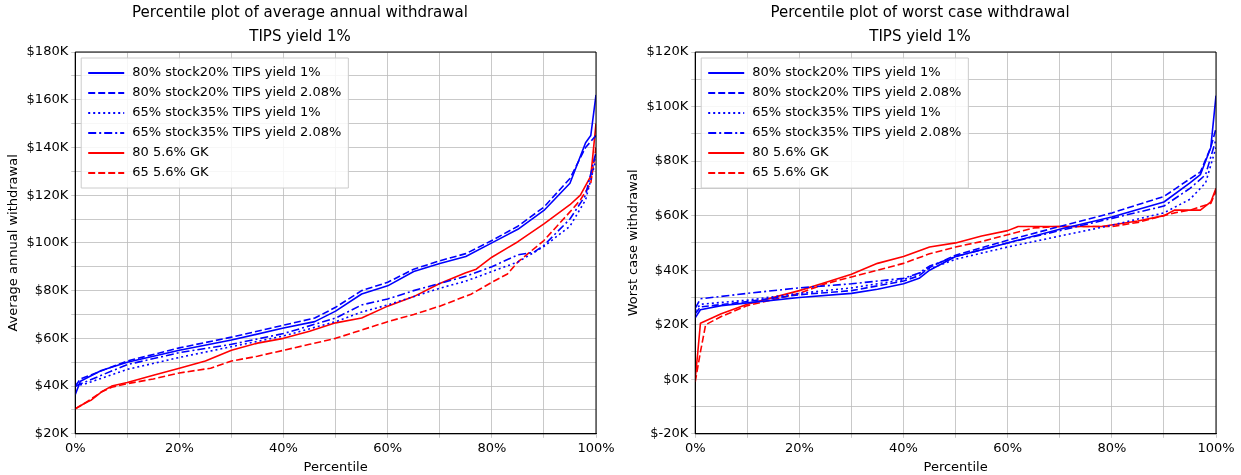 This screenshot has width=1241, height=475. Describe the element at coordinates (676, 378) in the screenshot. I see `y-tick-label: $0K` at that location.